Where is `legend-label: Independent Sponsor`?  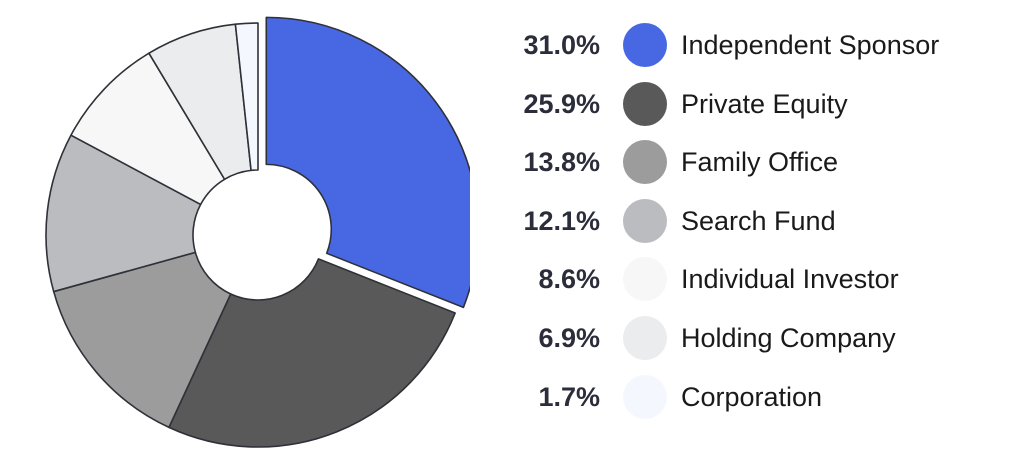 legend-label: Independent Sponsor is located at coordinates (810, 45).